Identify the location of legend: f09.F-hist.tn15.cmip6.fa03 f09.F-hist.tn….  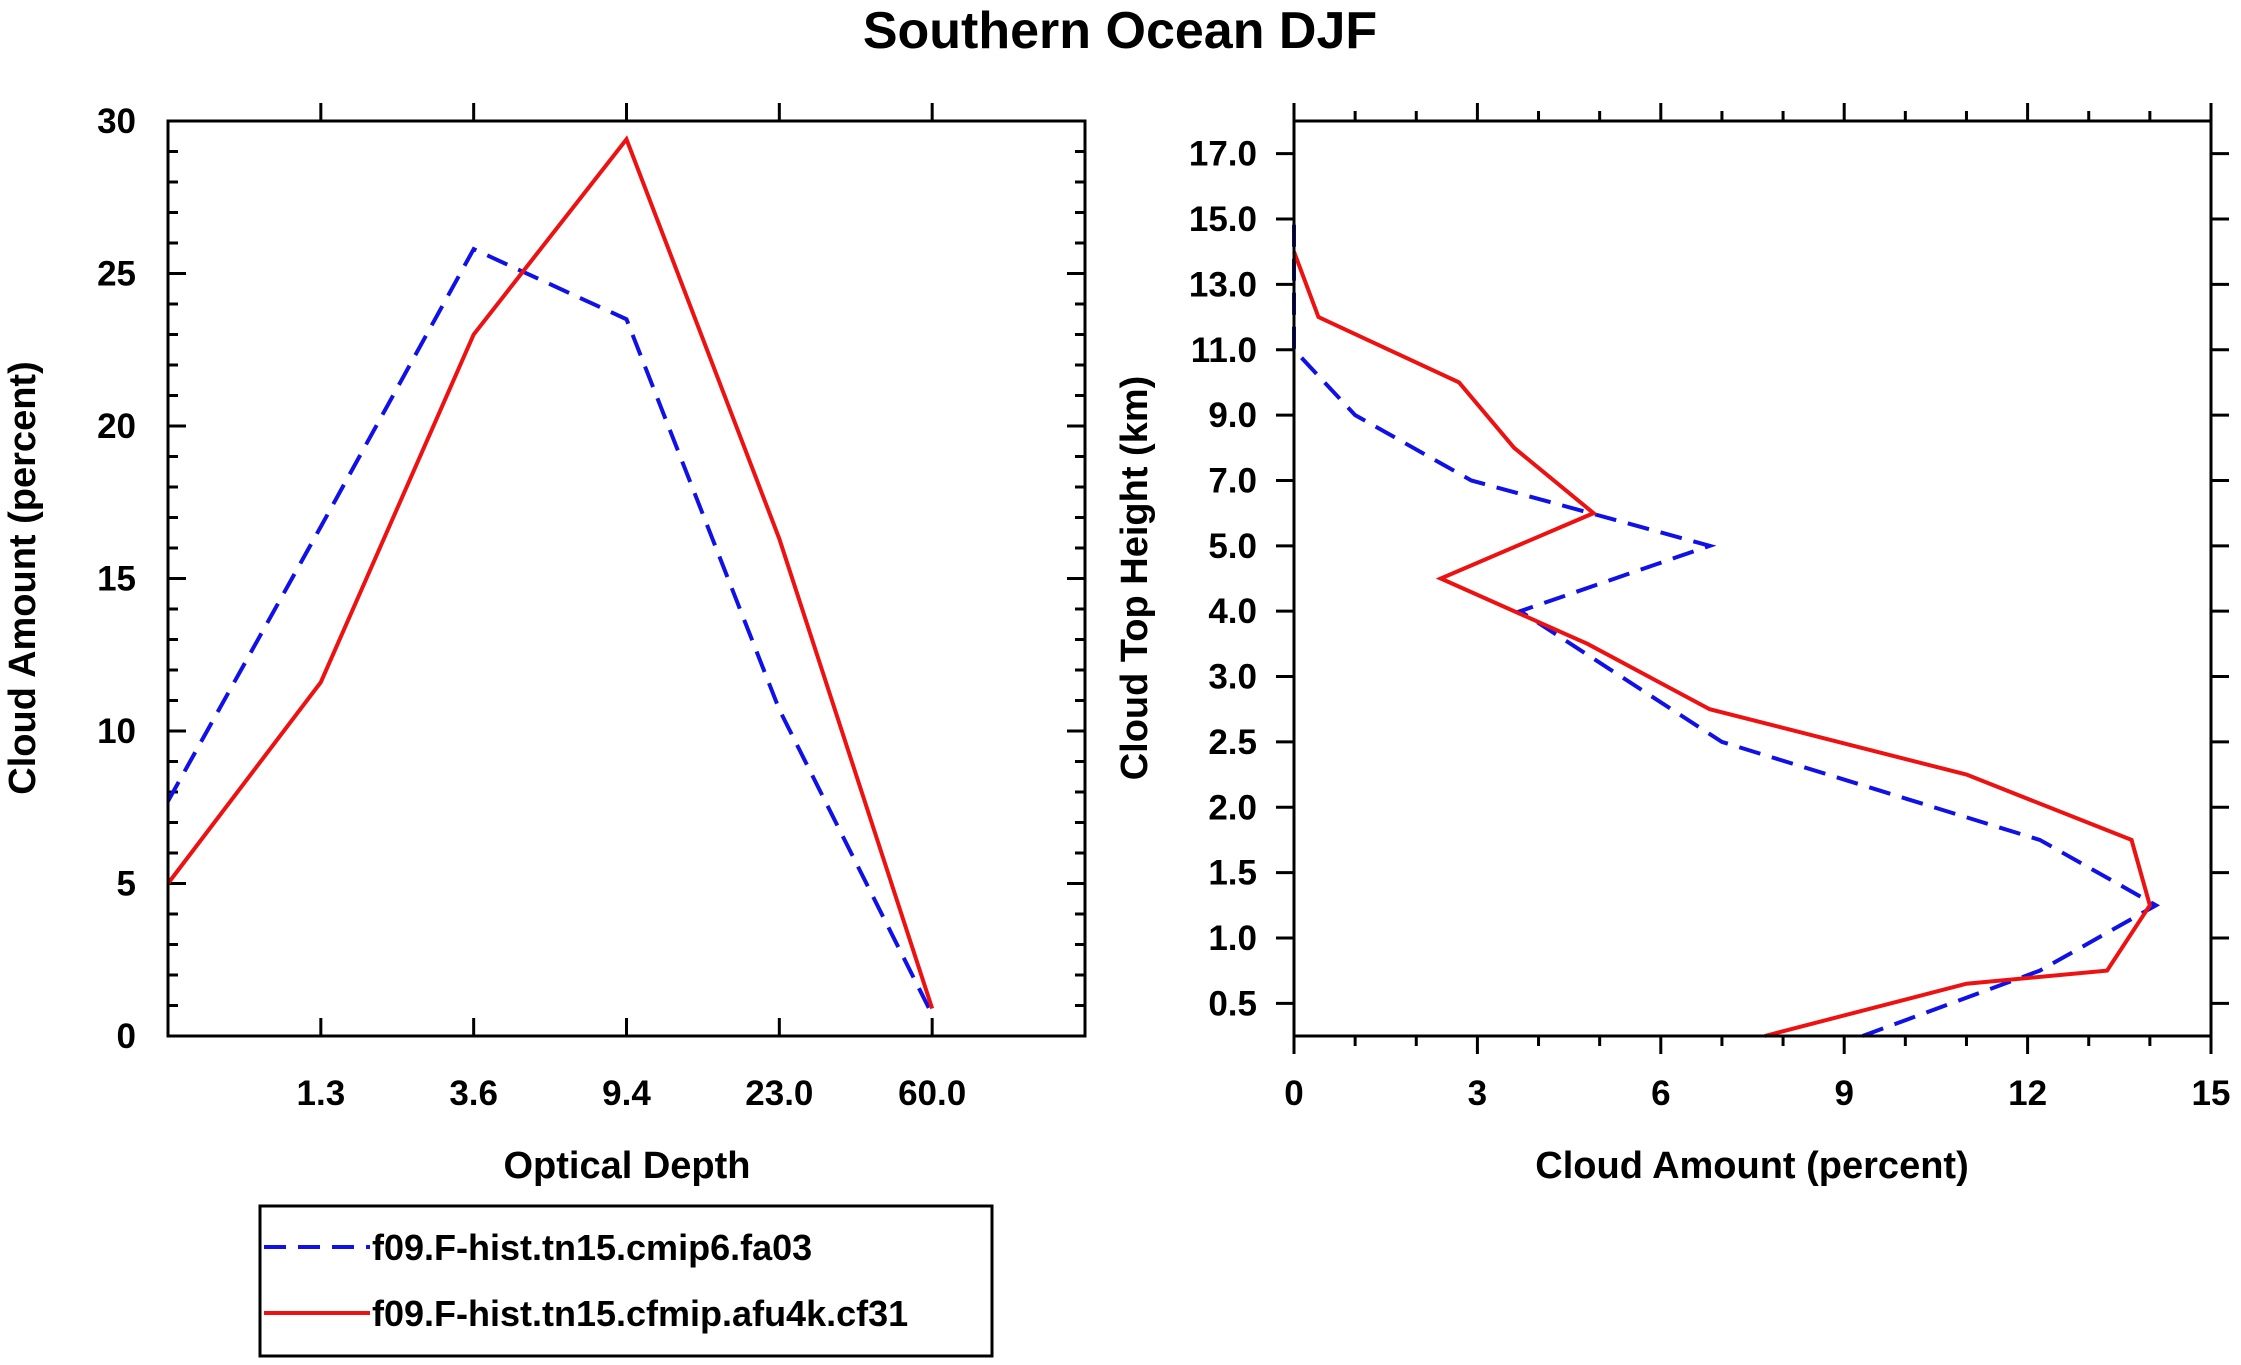
(626, 1281).